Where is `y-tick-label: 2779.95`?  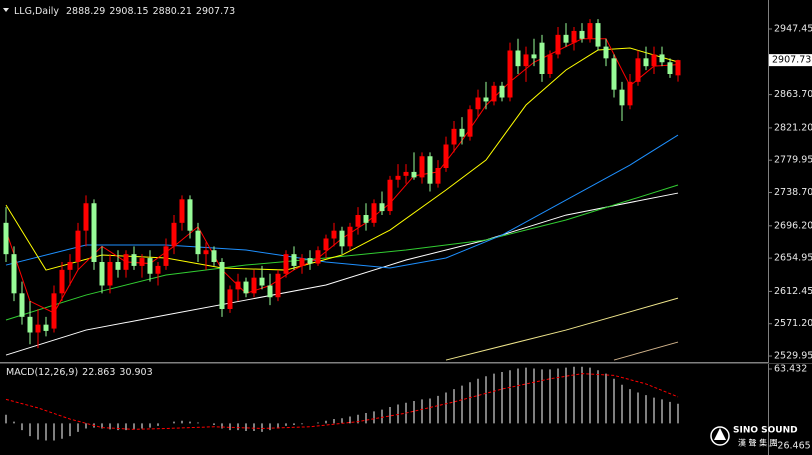 y-tick-label: 2779.95 is located at coordinates (793, 160).